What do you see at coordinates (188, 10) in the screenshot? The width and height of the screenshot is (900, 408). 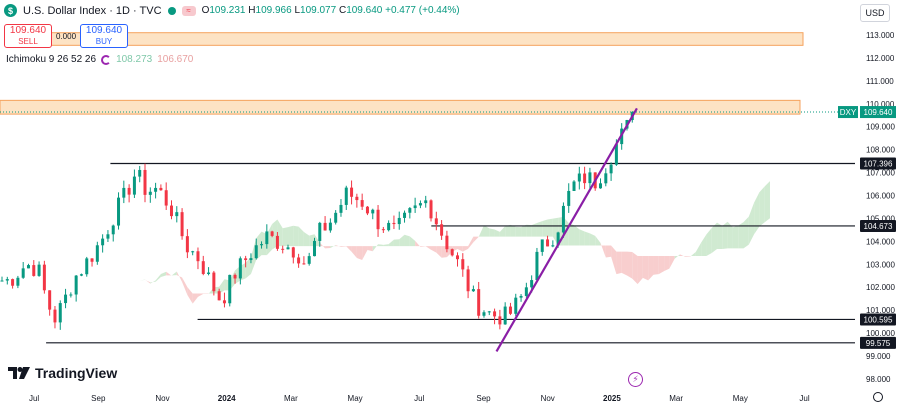 I see `market-status-icon: ≈` at bounding box center [188, 10].